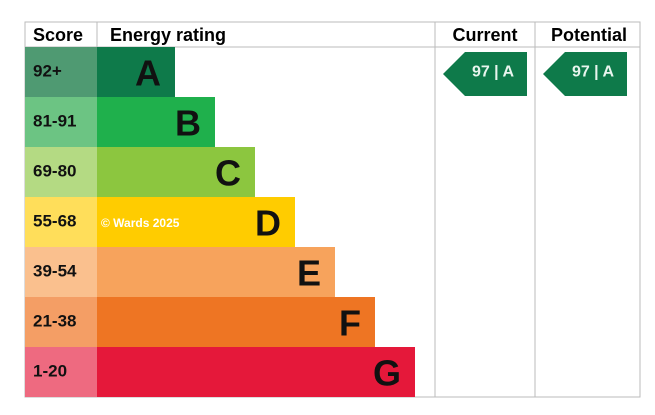  I want to click on score-label: 81-91, so click(54, 121).